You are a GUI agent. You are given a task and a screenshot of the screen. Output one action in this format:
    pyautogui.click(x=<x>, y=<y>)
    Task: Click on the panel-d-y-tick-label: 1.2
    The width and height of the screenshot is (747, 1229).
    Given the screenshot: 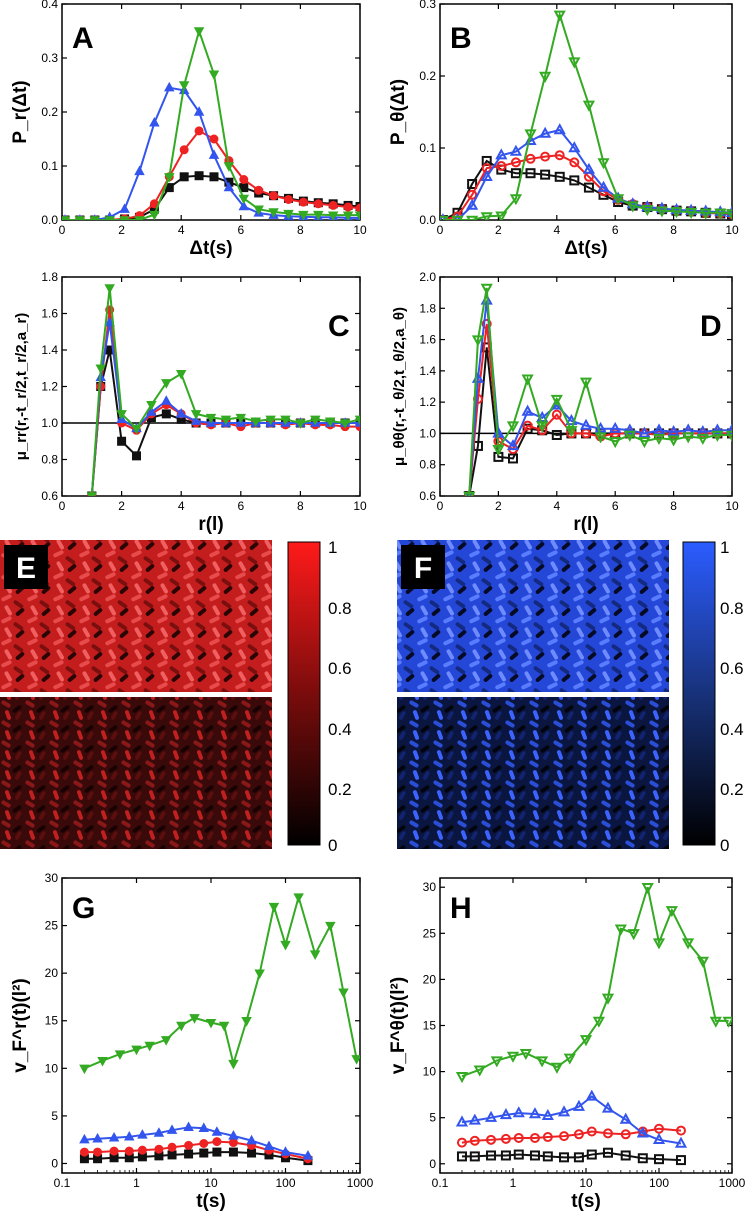 What is the action you would take?
    pyautogui.click(x=427, y=402)
    